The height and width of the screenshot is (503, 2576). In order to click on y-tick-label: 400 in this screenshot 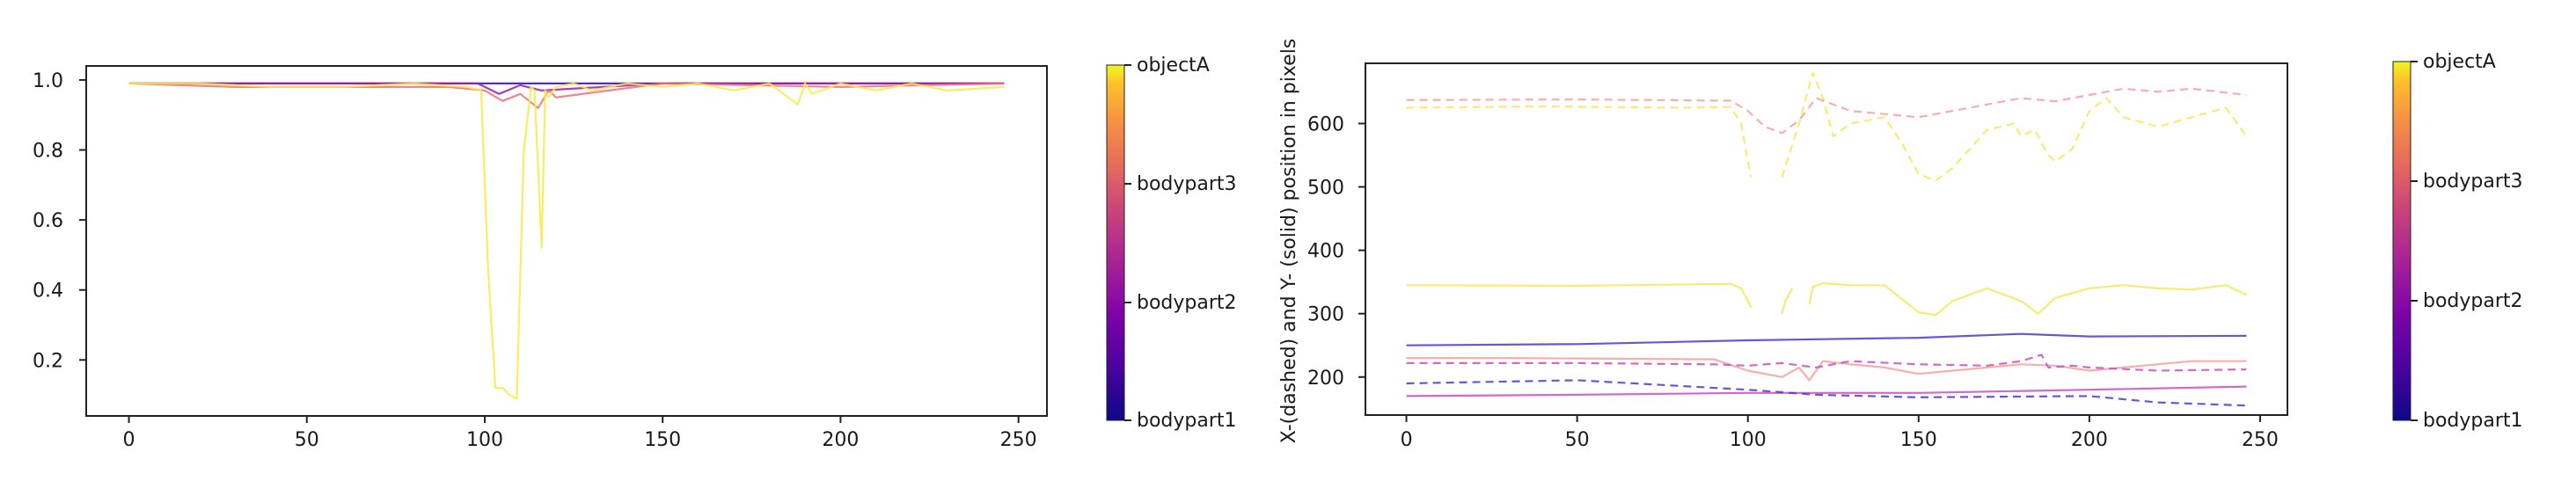, I will do `click(1325, 252)`.